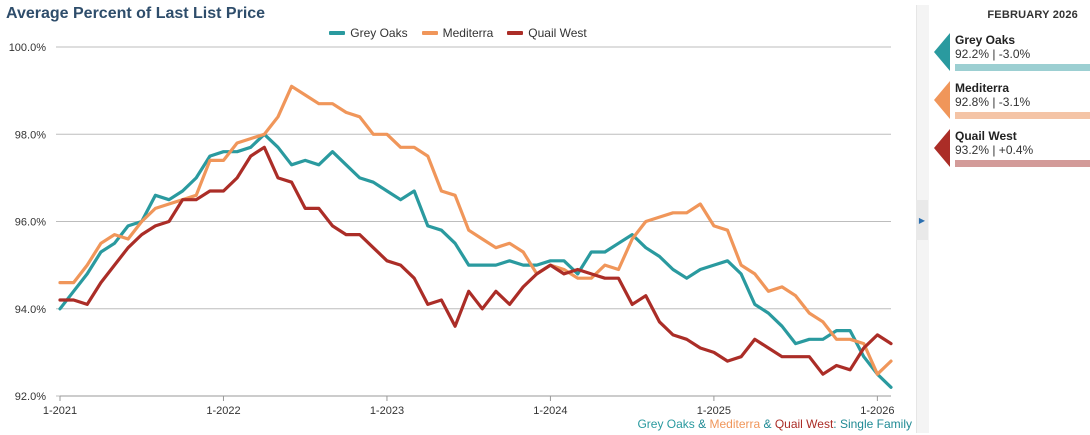 The height and width of the screenshot is (435, 1090). What do you see at coordinates (429, 33) in the screenshot?
I see `legend-swatch-mediterra` at bounding box center [429, 33].